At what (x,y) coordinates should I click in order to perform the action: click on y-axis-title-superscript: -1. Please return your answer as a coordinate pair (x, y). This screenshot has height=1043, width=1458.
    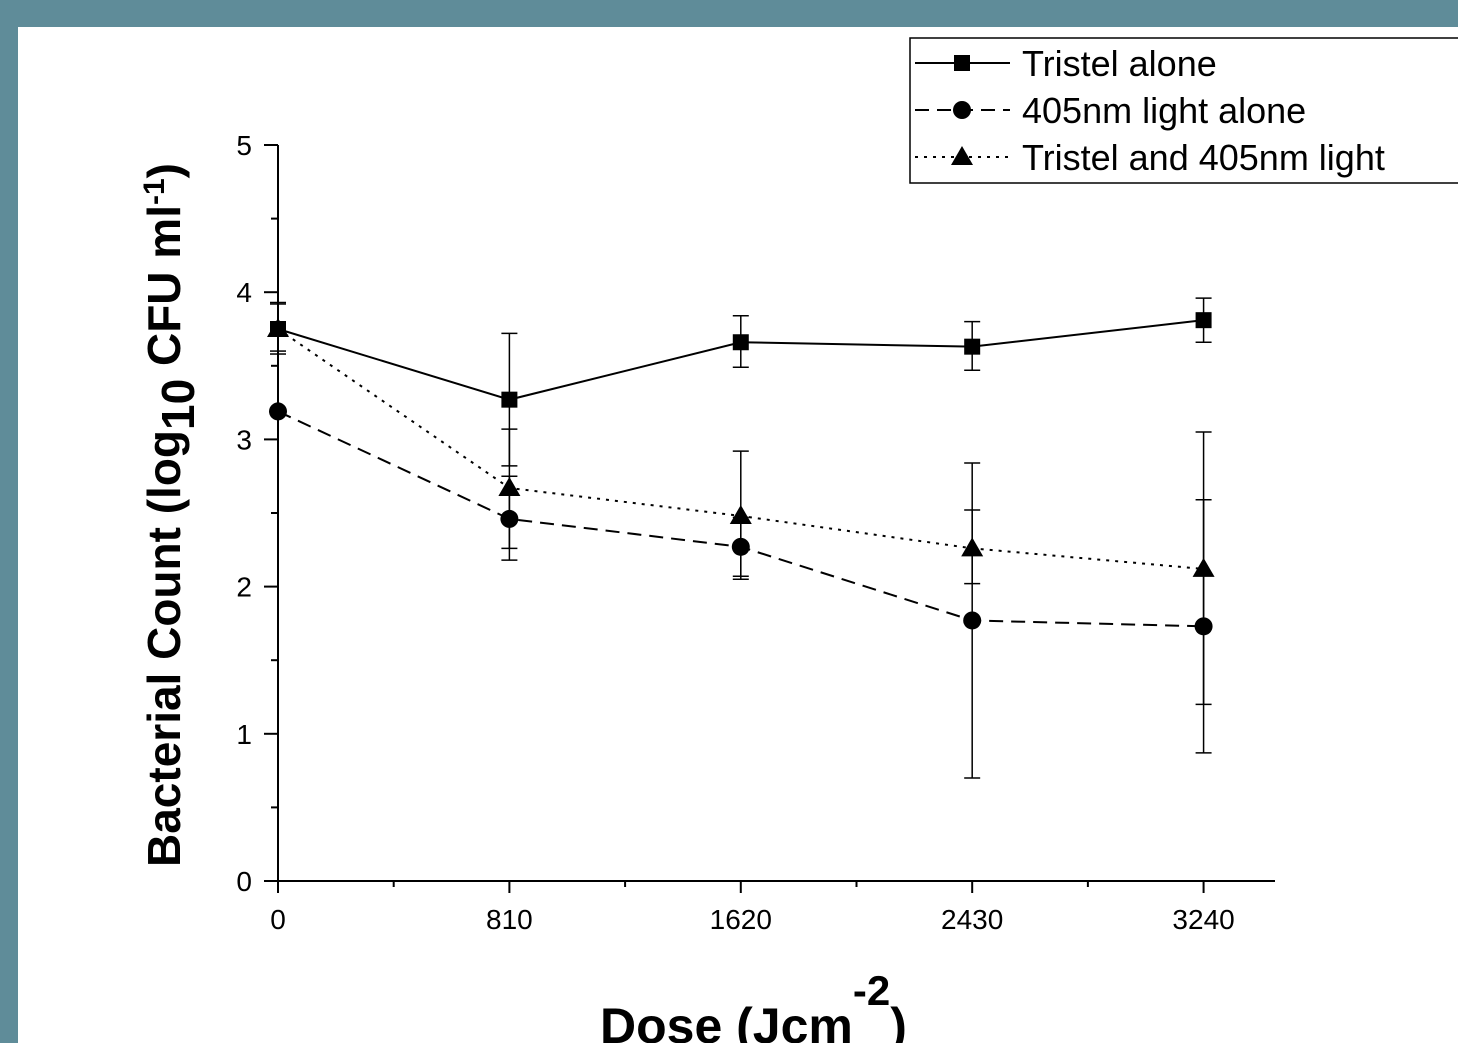
    Looking at the image, I should click on (154, 191).